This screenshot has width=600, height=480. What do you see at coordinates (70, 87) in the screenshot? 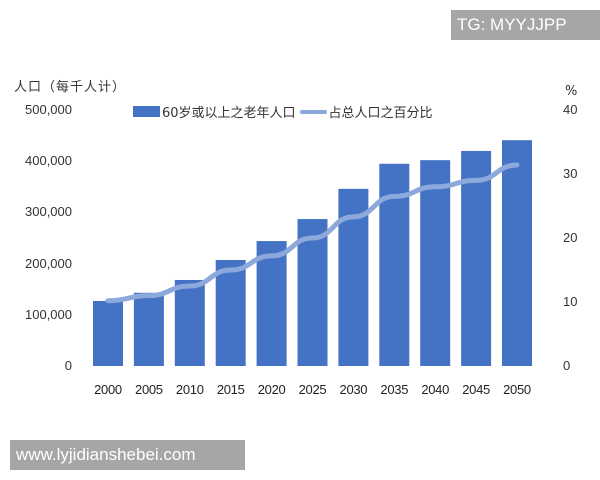
I see `y-axis-title: 人口（每千人计）` at bounding box center [70, 87].